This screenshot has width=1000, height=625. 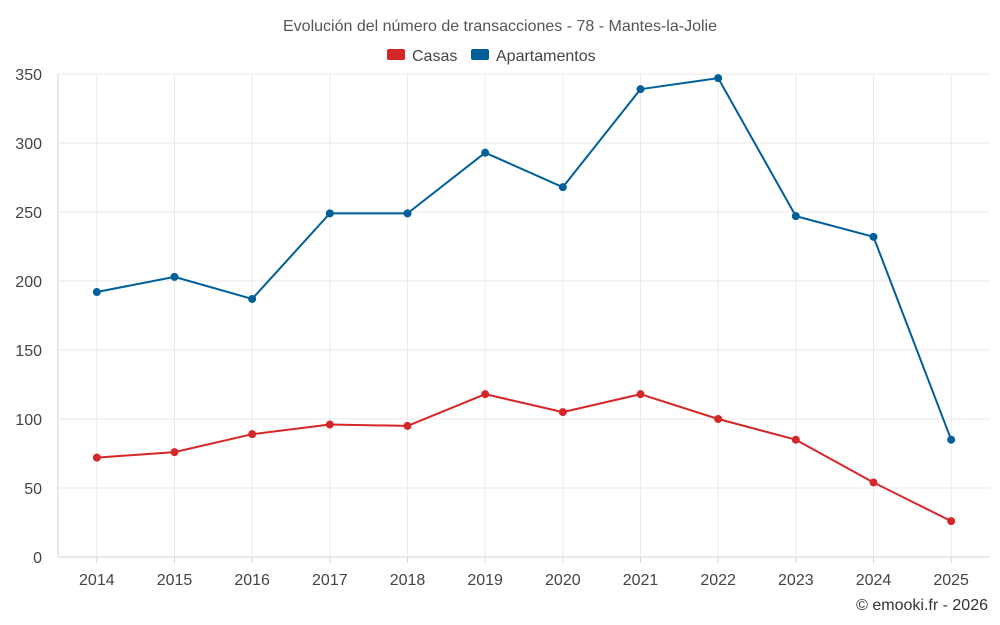 I want to click on x-tick-label: 2023, so click(x=796, y=580).